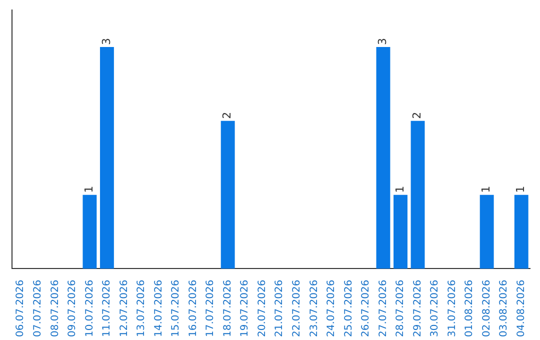 Image resolution: width=540 pixels, height=340 pixels. Describe the element at coordinates (72, 309) in the screenshot. I see `x-tick-label: 09.07.2026` at that location.